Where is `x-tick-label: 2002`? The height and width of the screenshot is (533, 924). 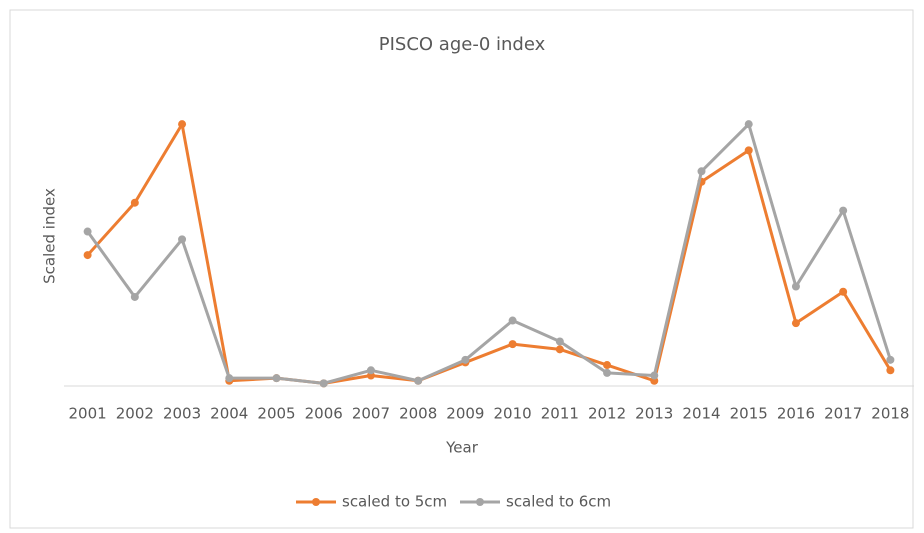
x-tick-label: 2002 is located at coordinates (135, 414).